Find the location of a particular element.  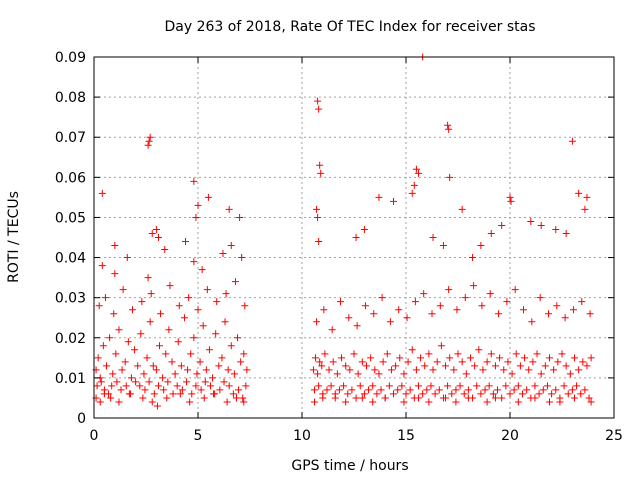

y-tick-label: 0.03 is located at coordinates (70, 299).